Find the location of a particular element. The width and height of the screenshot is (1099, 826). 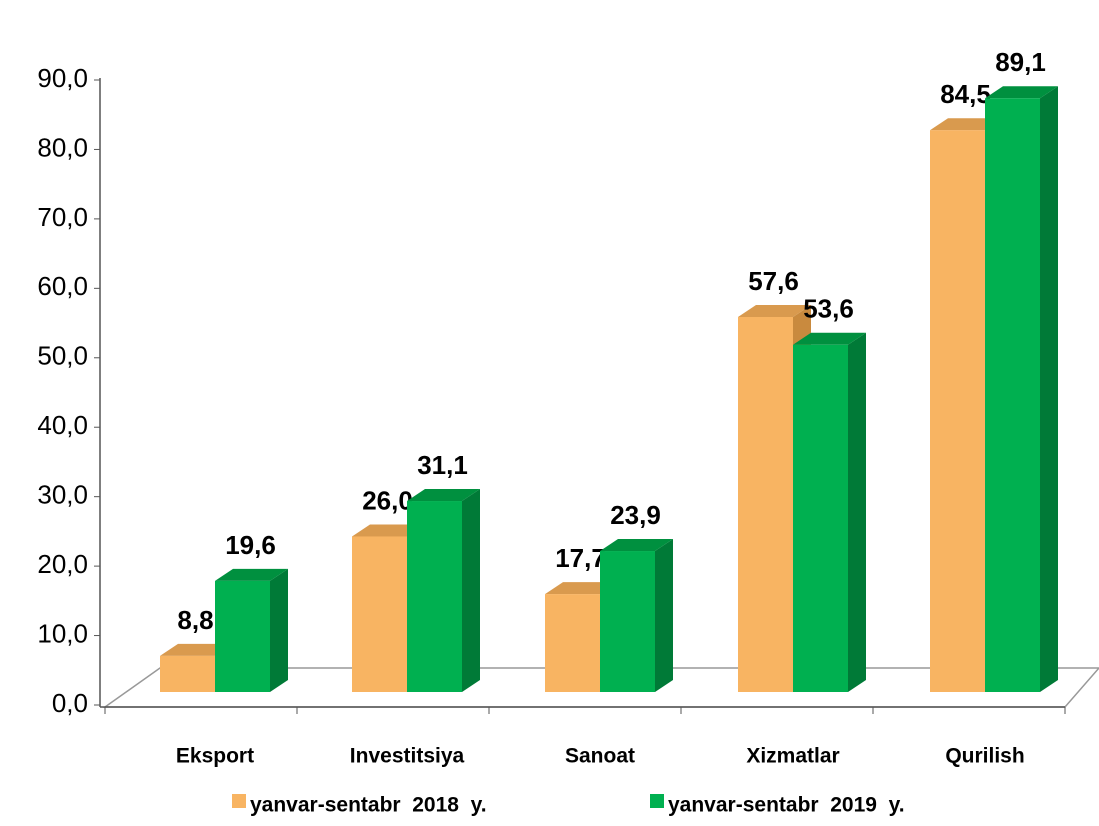

y-tick-label: 40,0 is located at coordinates (62, 425).